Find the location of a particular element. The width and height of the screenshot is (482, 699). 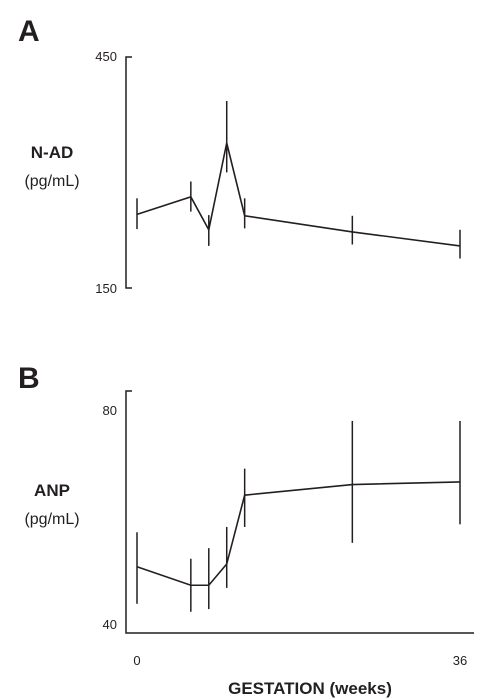

panel-a-ytick-top: 450 is located at coordinates (106, 56).